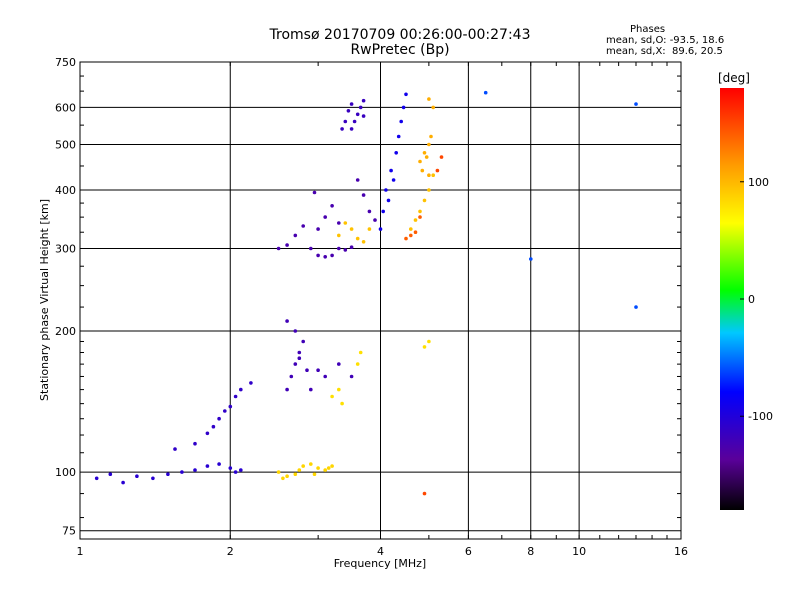 Image resolution: width=800 pixels, height=600 pixels. I want to click on x-tick-label: 6, so click(468, 551).